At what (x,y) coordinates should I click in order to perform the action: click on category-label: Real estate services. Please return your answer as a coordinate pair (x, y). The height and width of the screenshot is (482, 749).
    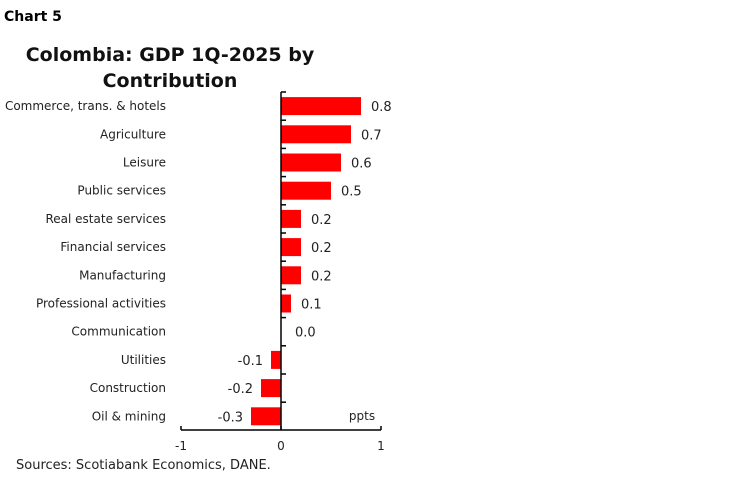
    Looking at the image, I should click on (105, 219).